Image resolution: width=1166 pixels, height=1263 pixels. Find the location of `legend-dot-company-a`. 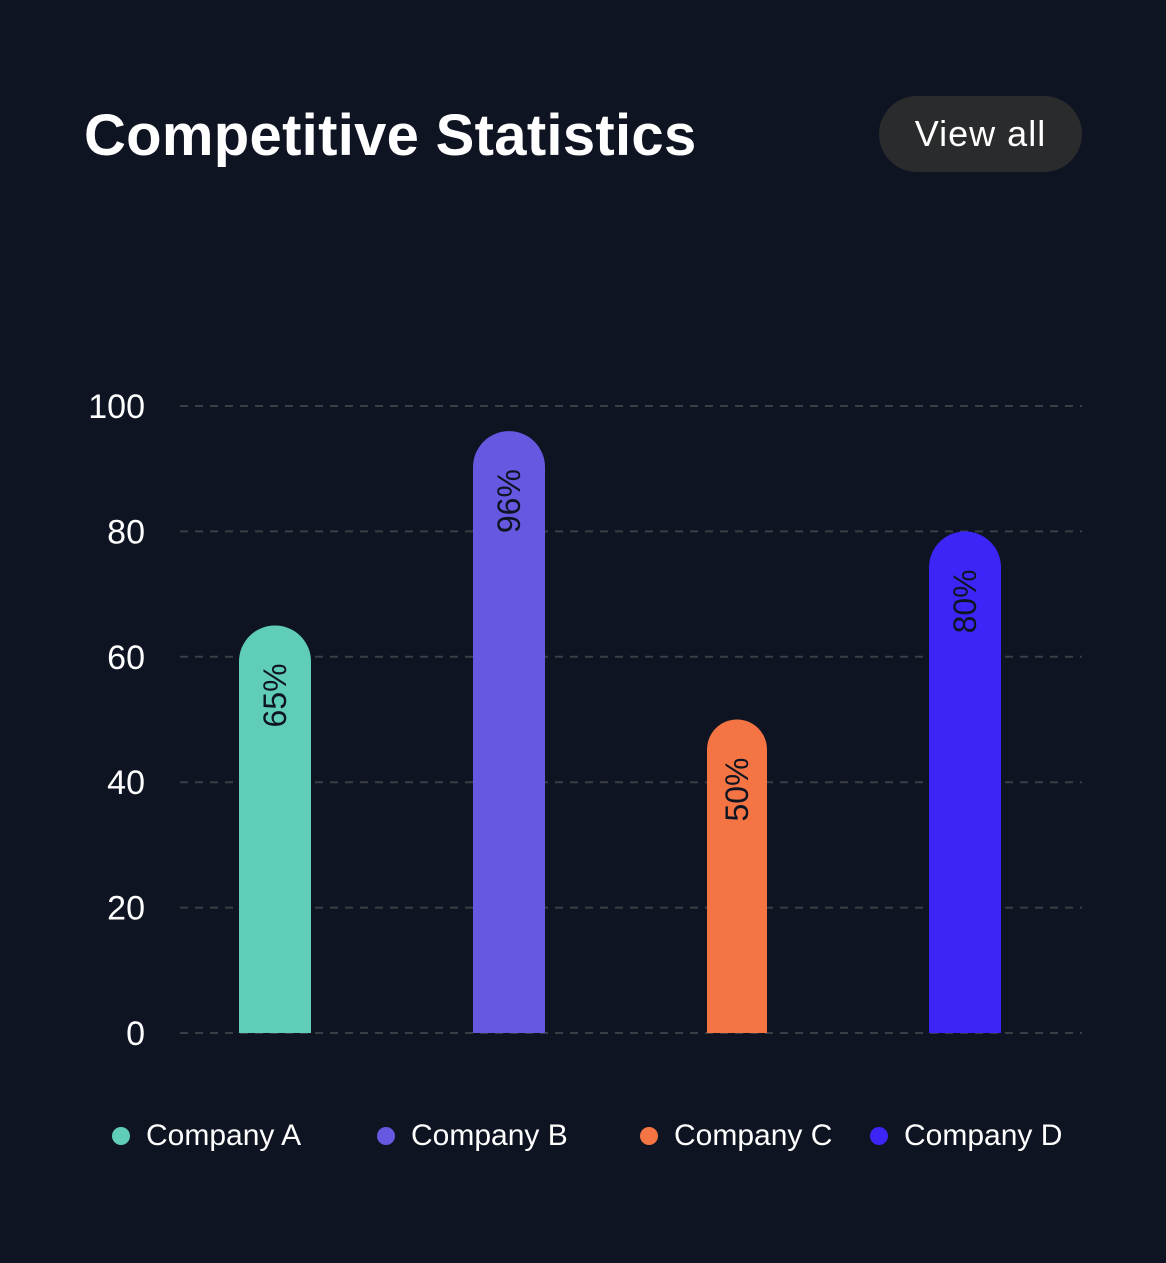

legend-dot-company-a is located at coordinates (121, 1136).